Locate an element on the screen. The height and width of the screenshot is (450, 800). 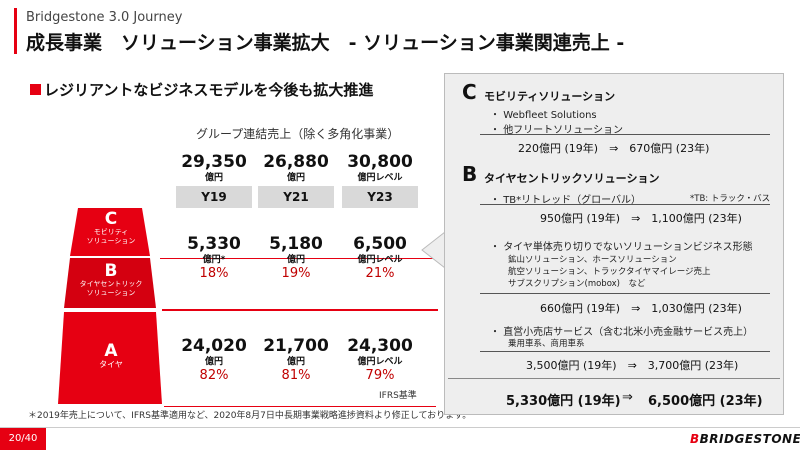
section-c-letter: C is located at coordinates (469, 92).